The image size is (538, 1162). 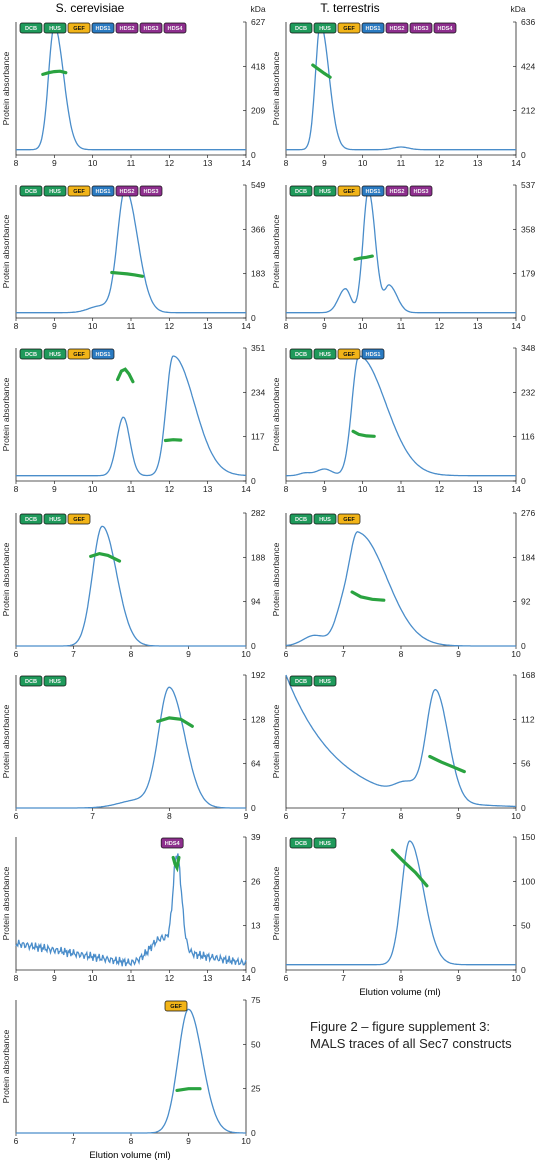 I want to click on y2-tick-label: 366, so click(x=258, y=229).